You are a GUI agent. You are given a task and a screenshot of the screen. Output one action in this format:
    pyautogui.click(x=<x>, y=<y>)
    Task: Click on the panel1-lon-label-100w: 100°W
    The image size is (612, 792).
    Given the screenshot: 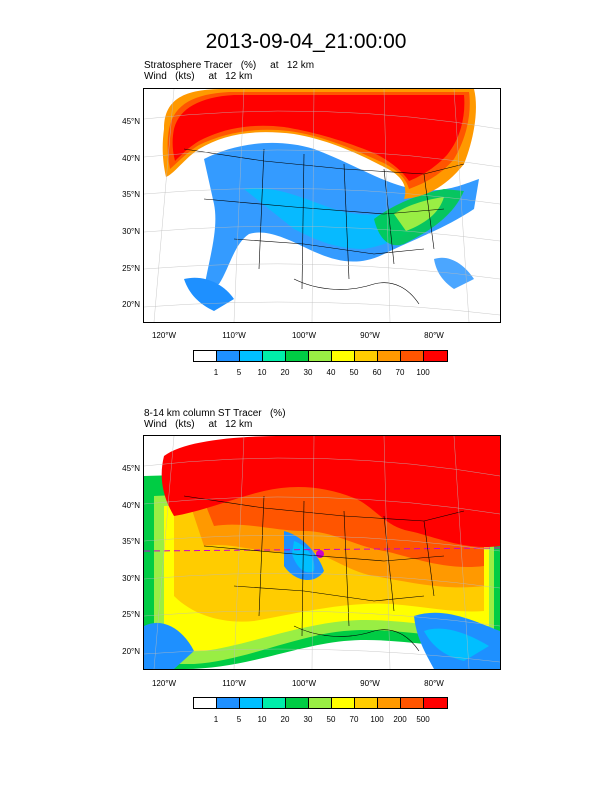 What is the action you would take?
    pyautogui.click(x=304, y=335)
    